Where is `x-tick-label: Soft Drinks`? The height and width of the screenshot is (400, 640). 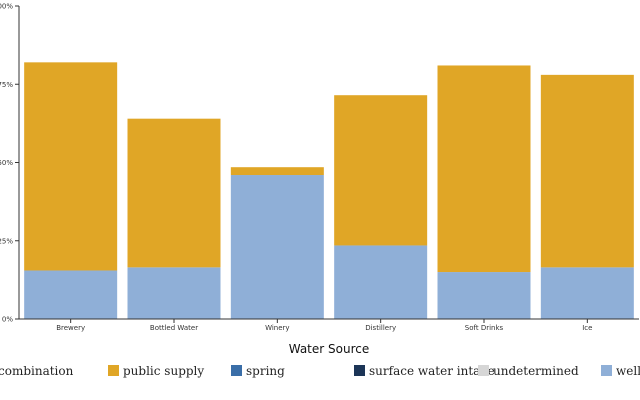
x-tick-label: Soft Drinks is located at coordinates (484, 328).